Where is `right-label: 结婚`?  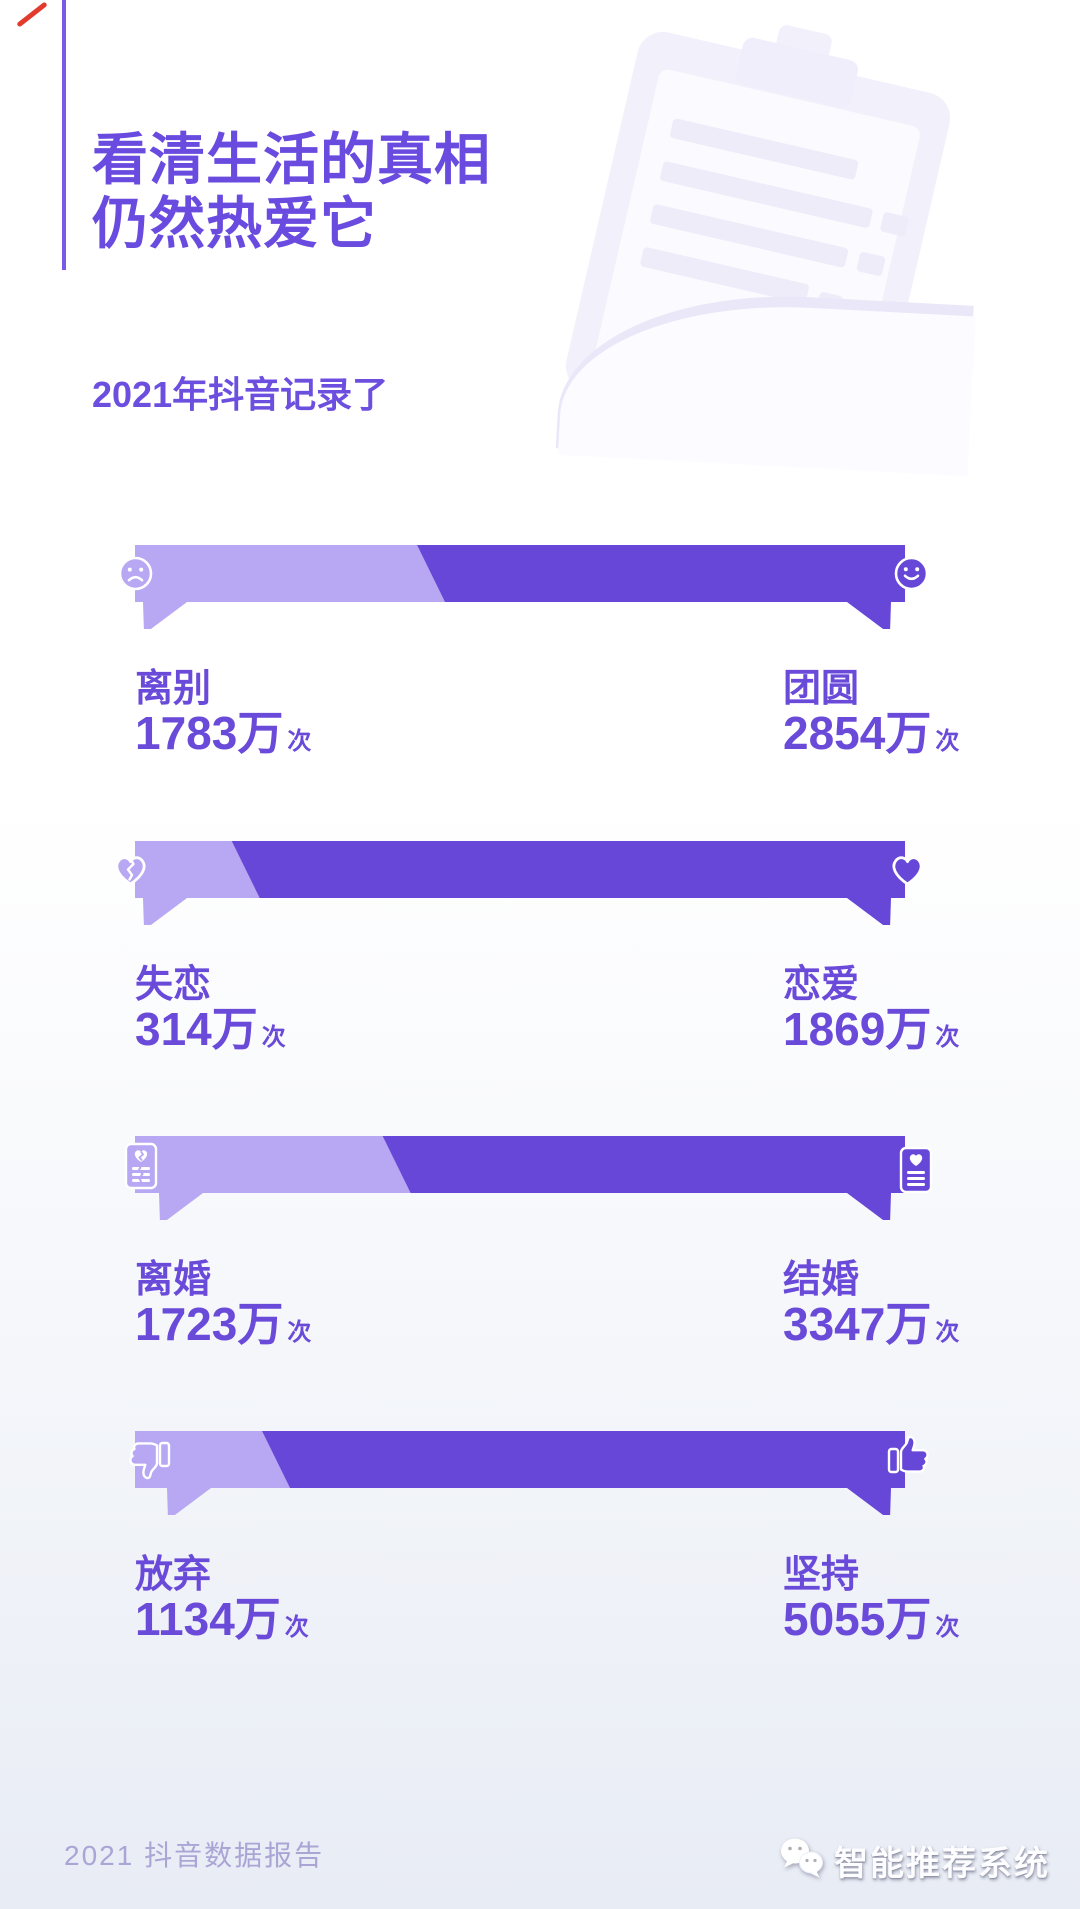
right-label: 结婚 is located at coordinates (821, 1280).